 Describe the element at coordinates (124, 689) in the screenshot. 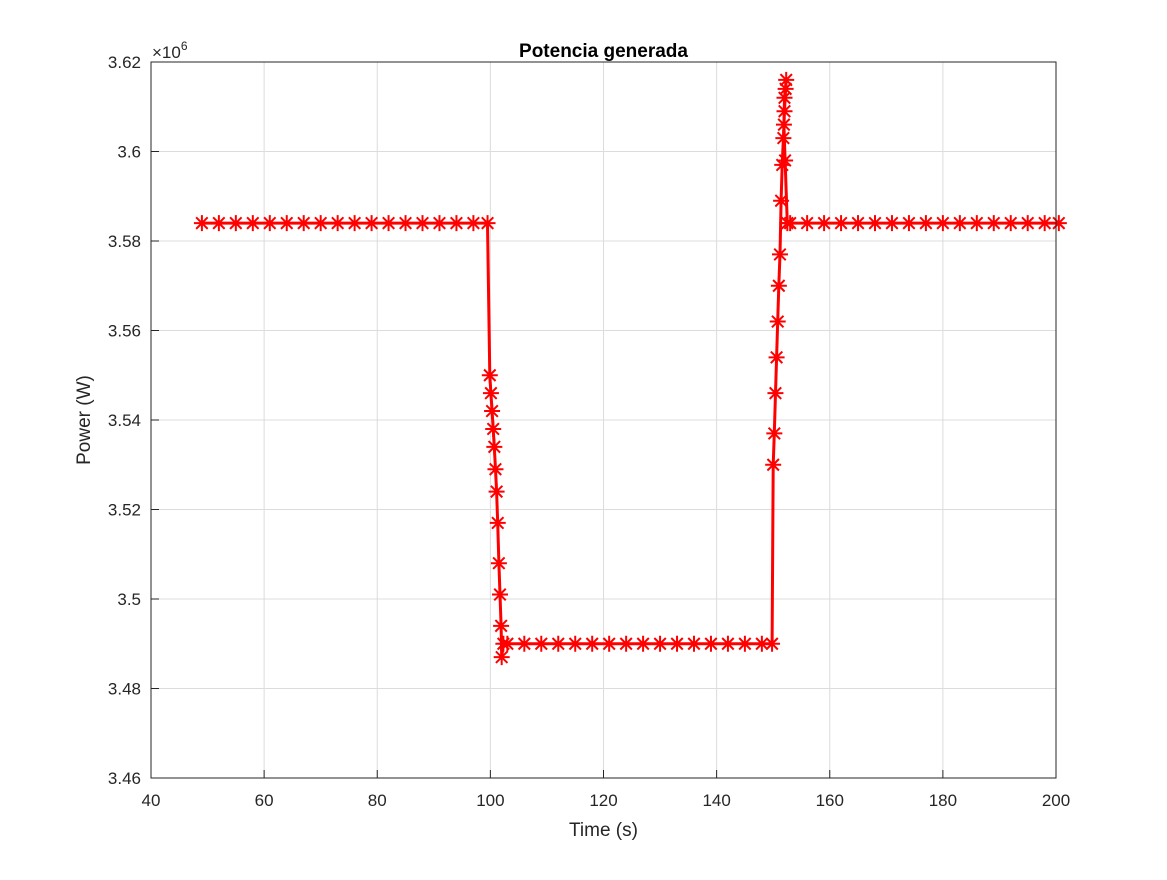

I see `y-tick-label: 3.48` at that location.